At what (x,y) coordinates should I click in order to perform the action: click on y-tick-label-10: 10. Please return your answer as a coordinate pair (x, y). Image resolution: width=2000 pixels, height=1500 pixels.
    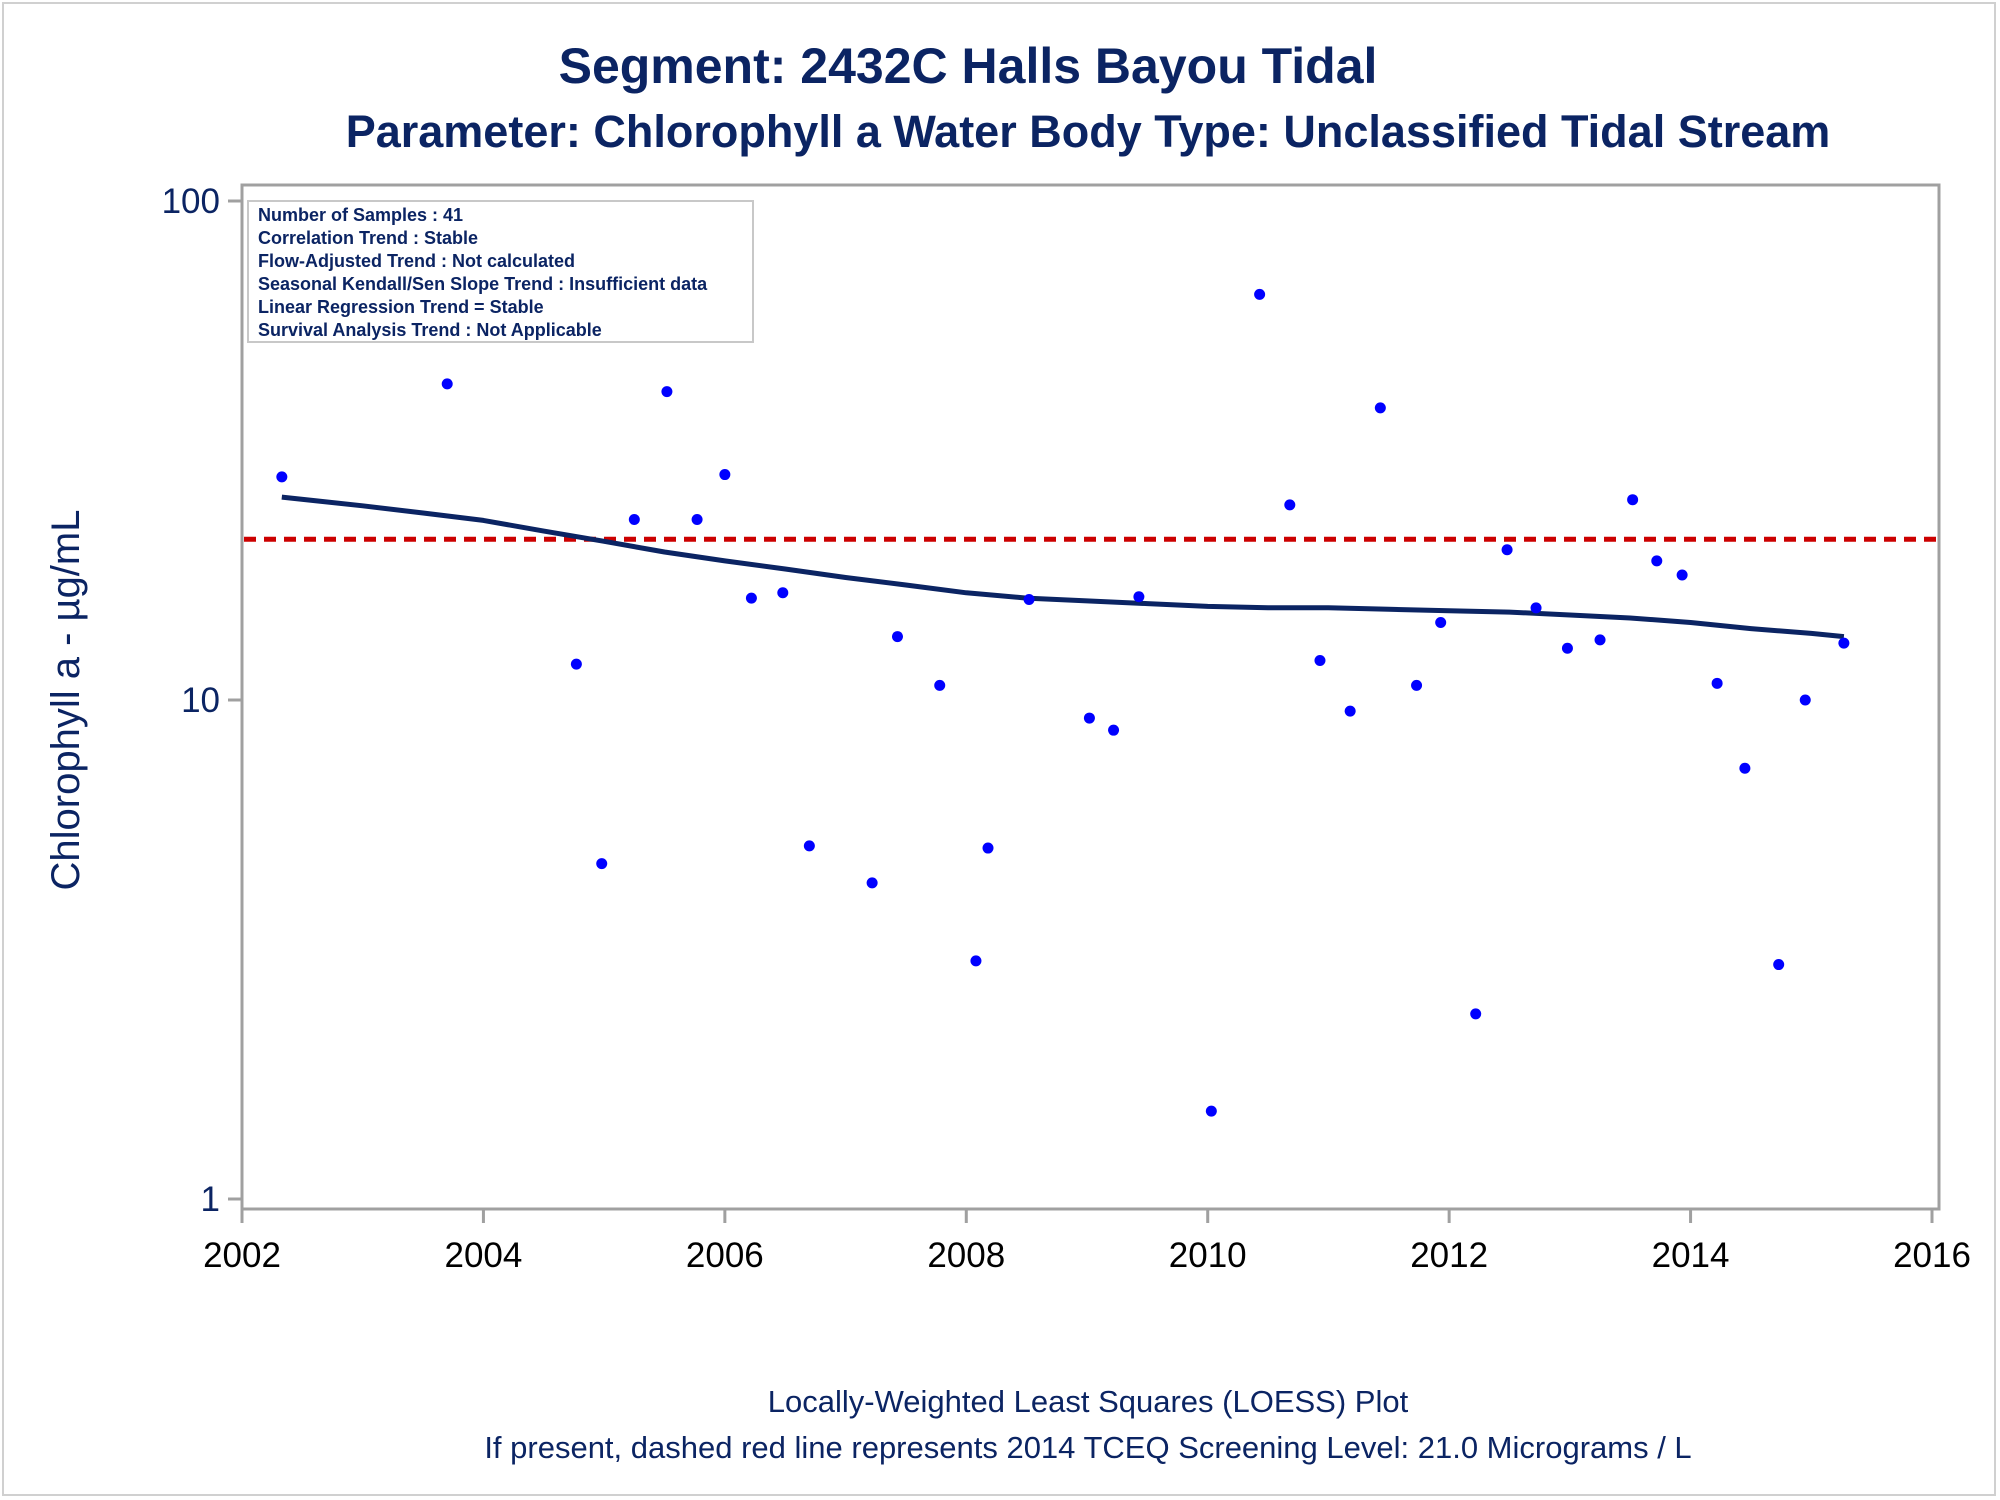
    Looking at the image, I should click on (200, 700).